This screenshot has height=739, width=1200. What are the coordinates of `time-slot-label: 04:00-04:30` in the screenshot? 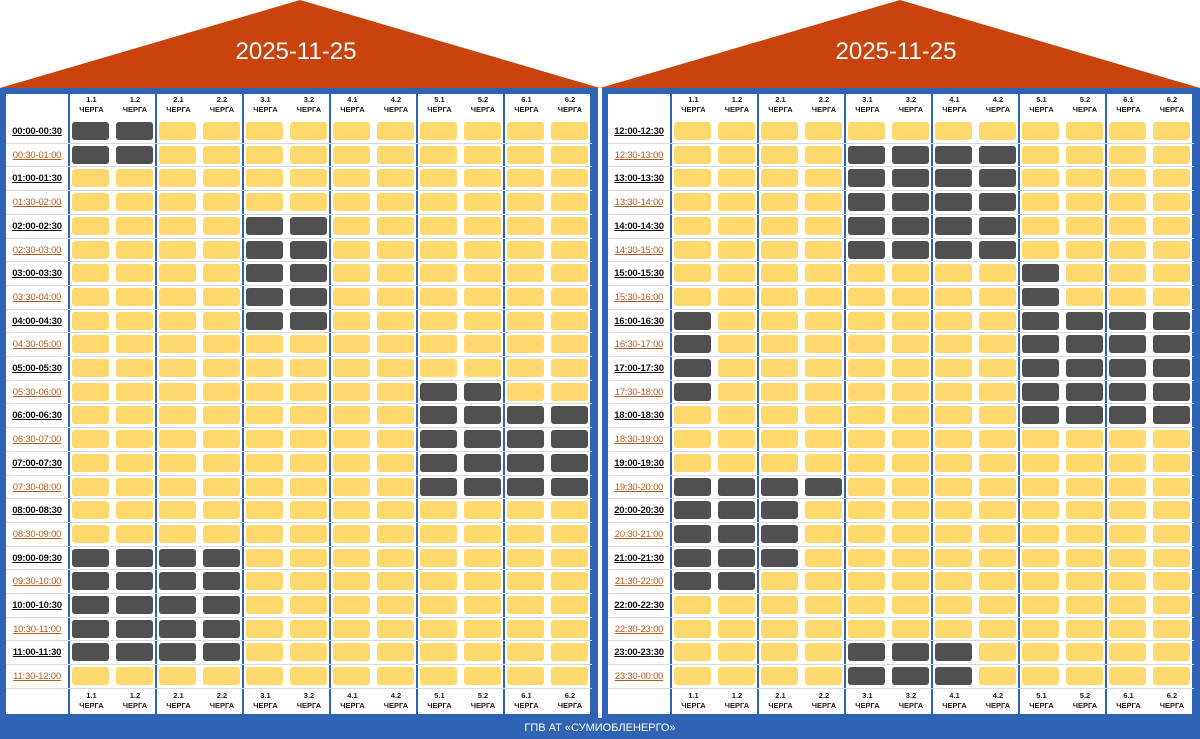 It's located at (37, 321).